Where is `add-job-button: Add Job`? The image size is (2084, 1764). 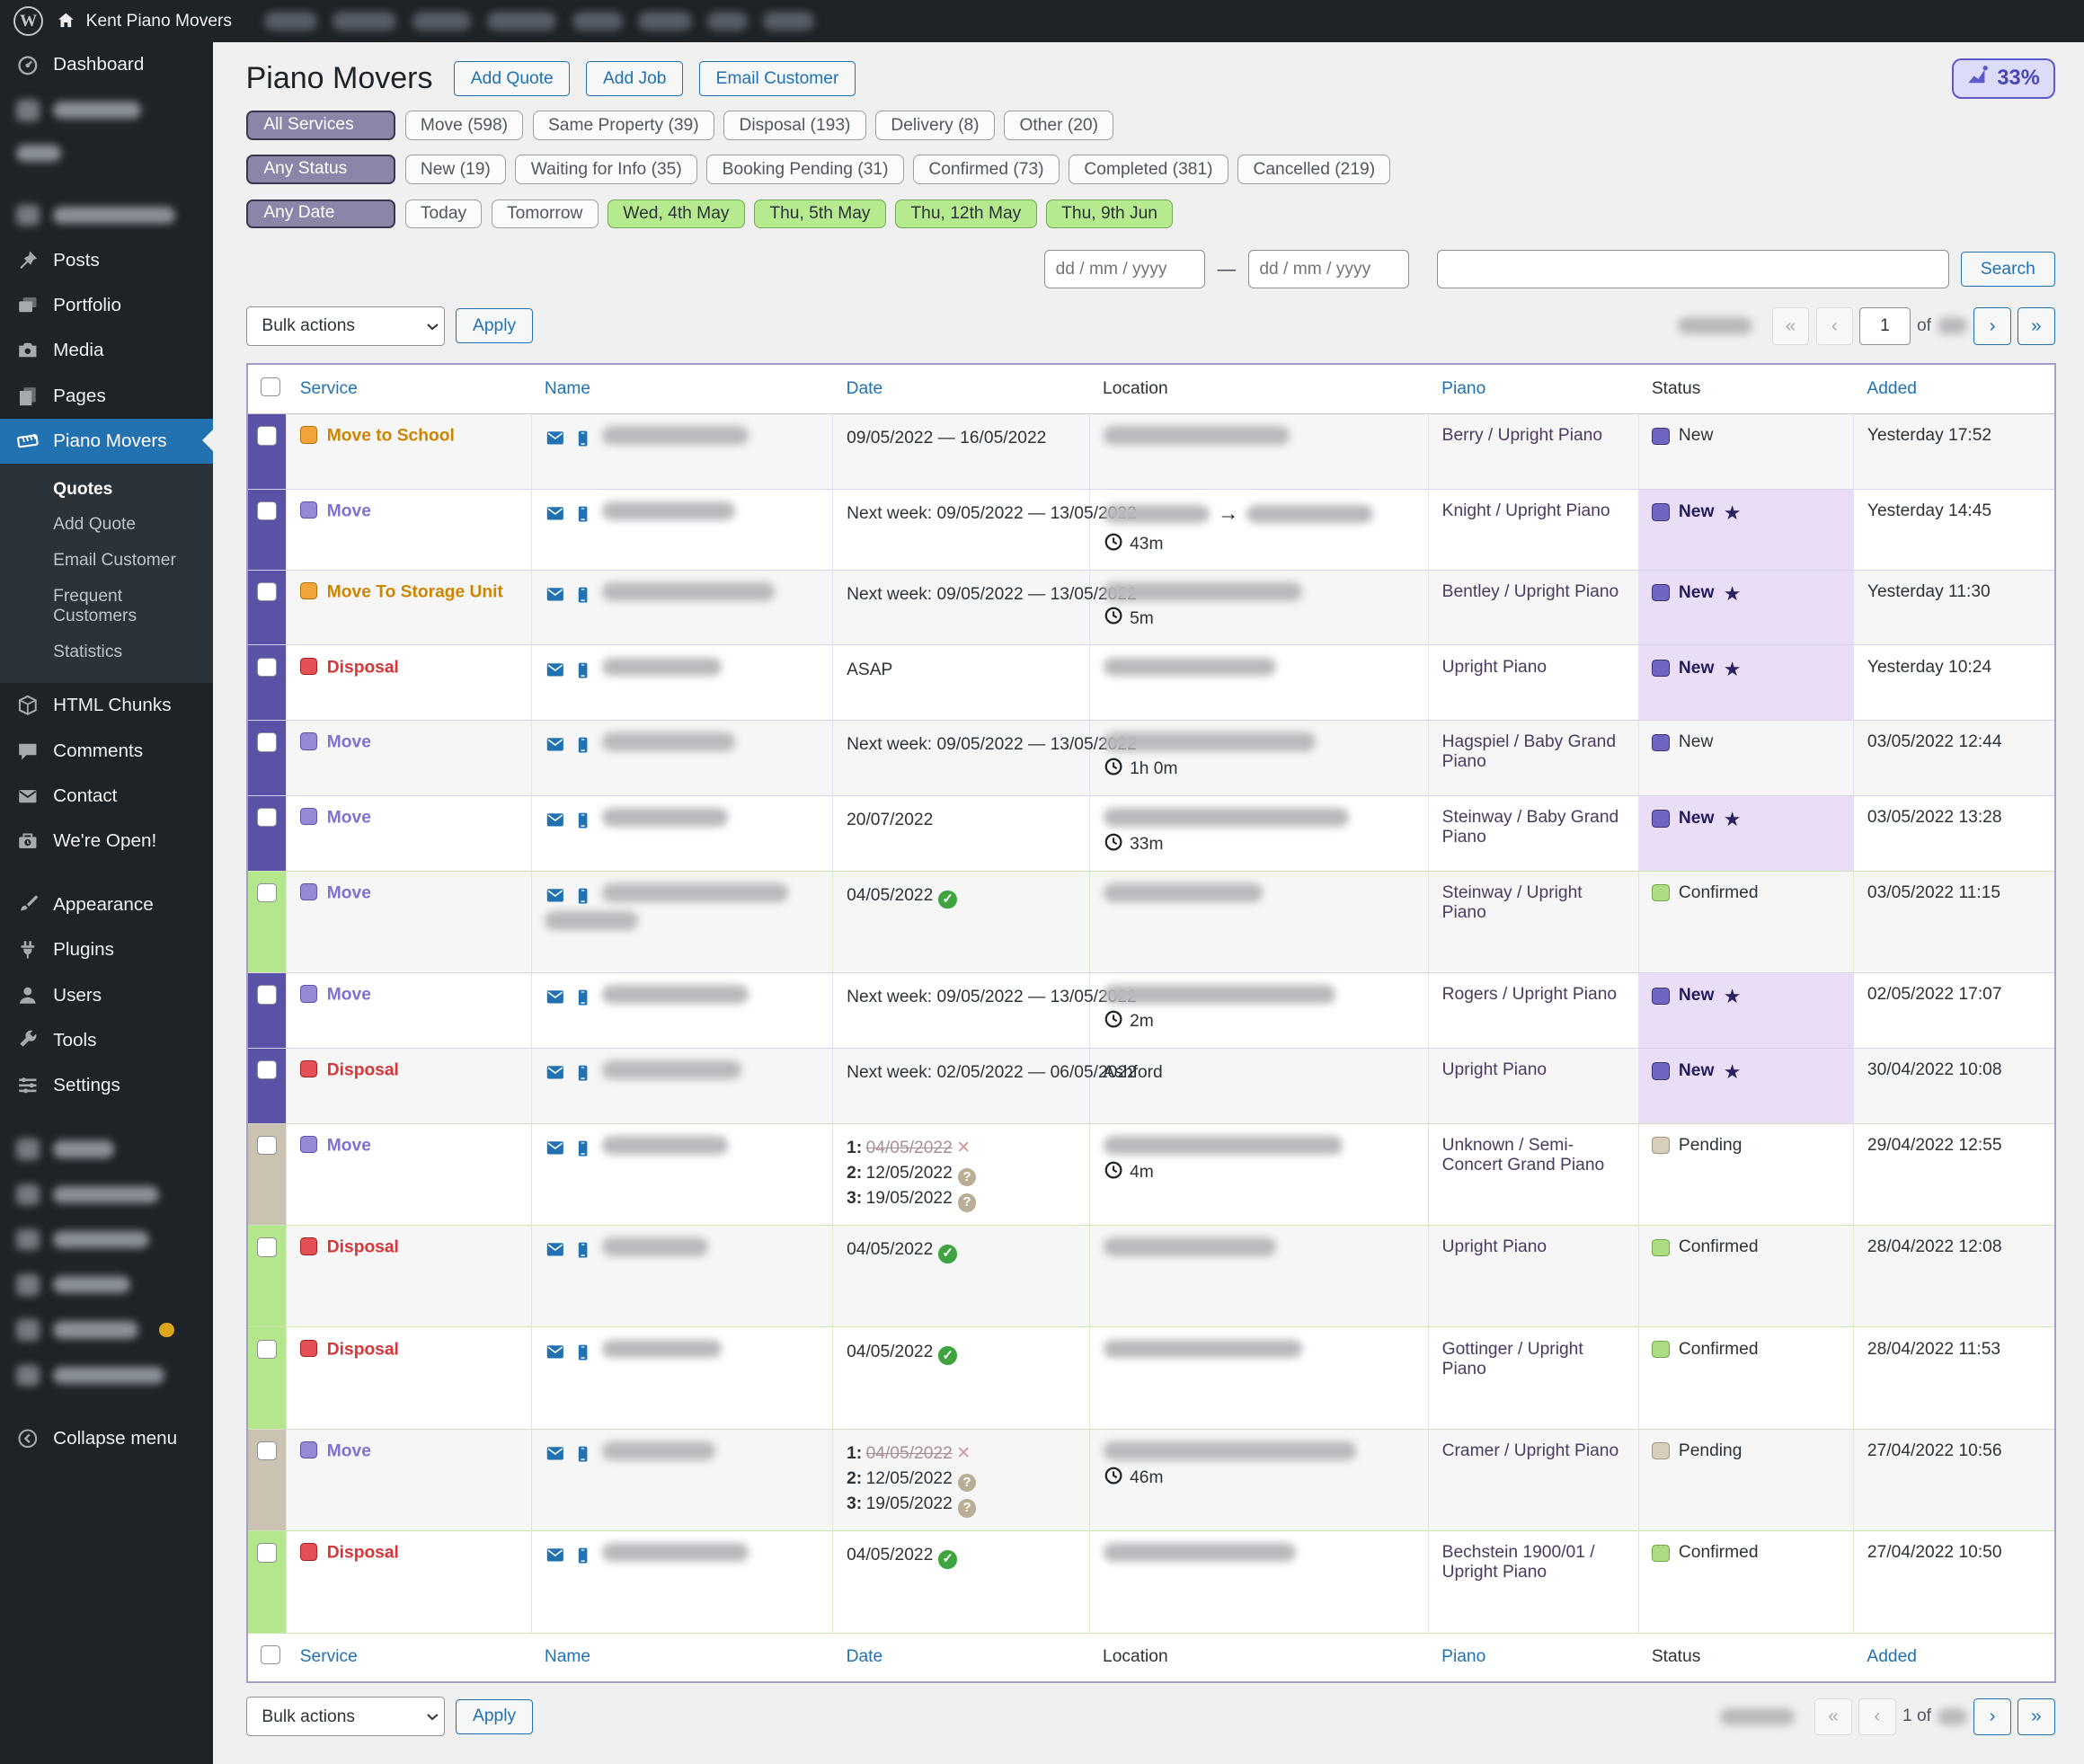 add-job-button: Add Job is located at coordinates (635, 79).